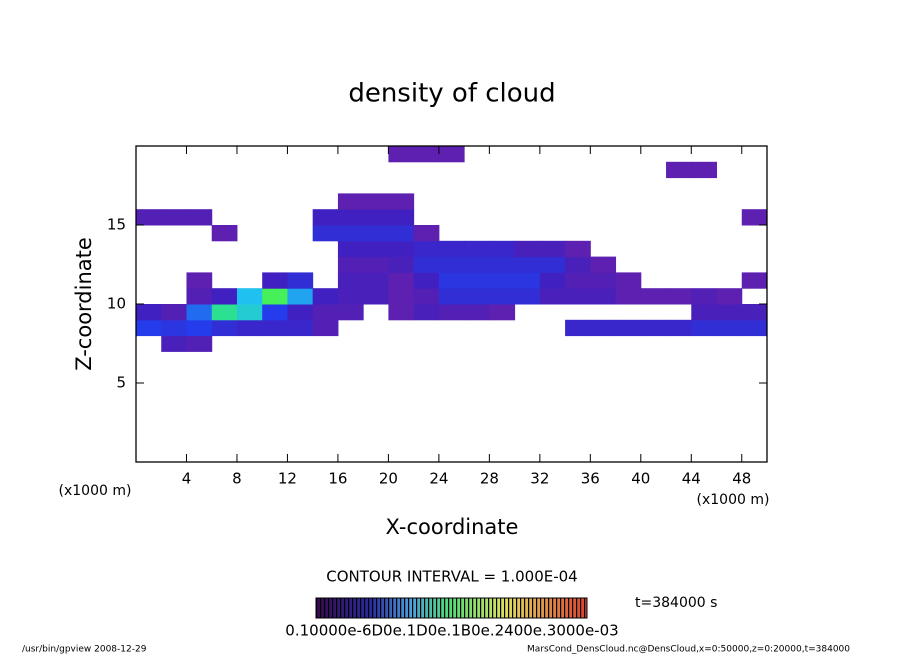 The image size is (904, 654). What do you see at coordinates (590, 479) in the screenshot?
I see `x-tick-label: 36` at bounding box center [590, 479].